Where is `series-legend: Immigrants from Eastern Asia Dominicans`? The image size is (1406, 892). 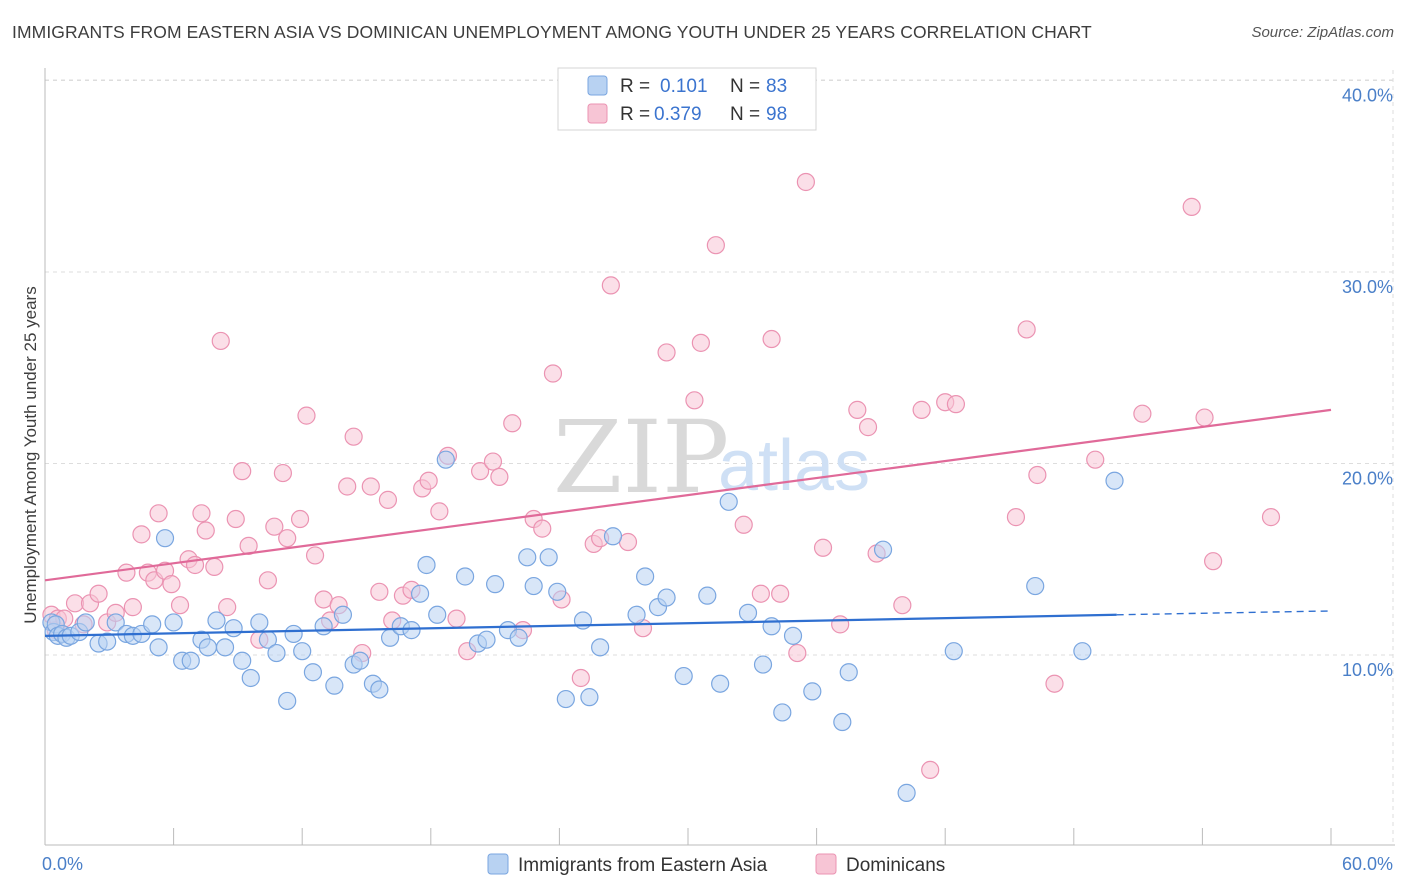 series-legend: Immigrants from Eastern Asia Dominicans is located at coordinates (716, 864).